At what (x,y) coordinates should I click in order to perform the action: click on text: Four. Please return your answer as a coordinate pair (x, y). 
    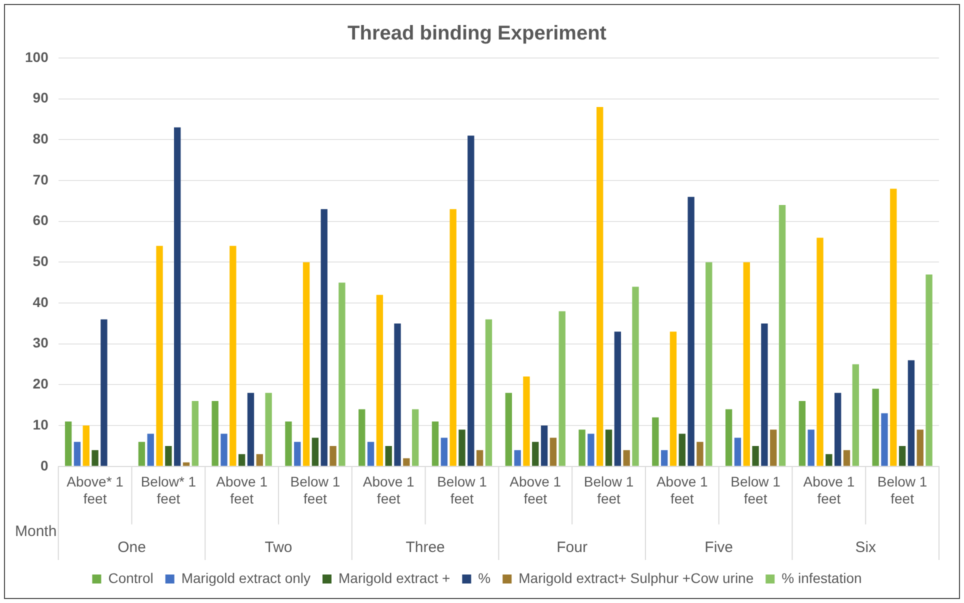
    Looking at the image, I should click on (572, 547).